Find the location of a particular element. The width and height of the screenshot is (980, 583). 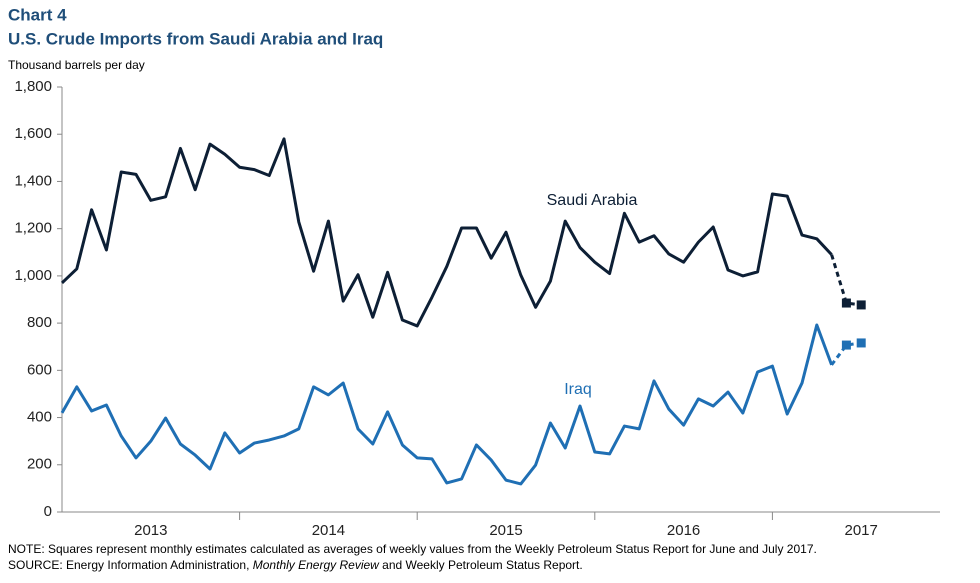

x-tick-label: 2013 is located at coordinates (150, 530).